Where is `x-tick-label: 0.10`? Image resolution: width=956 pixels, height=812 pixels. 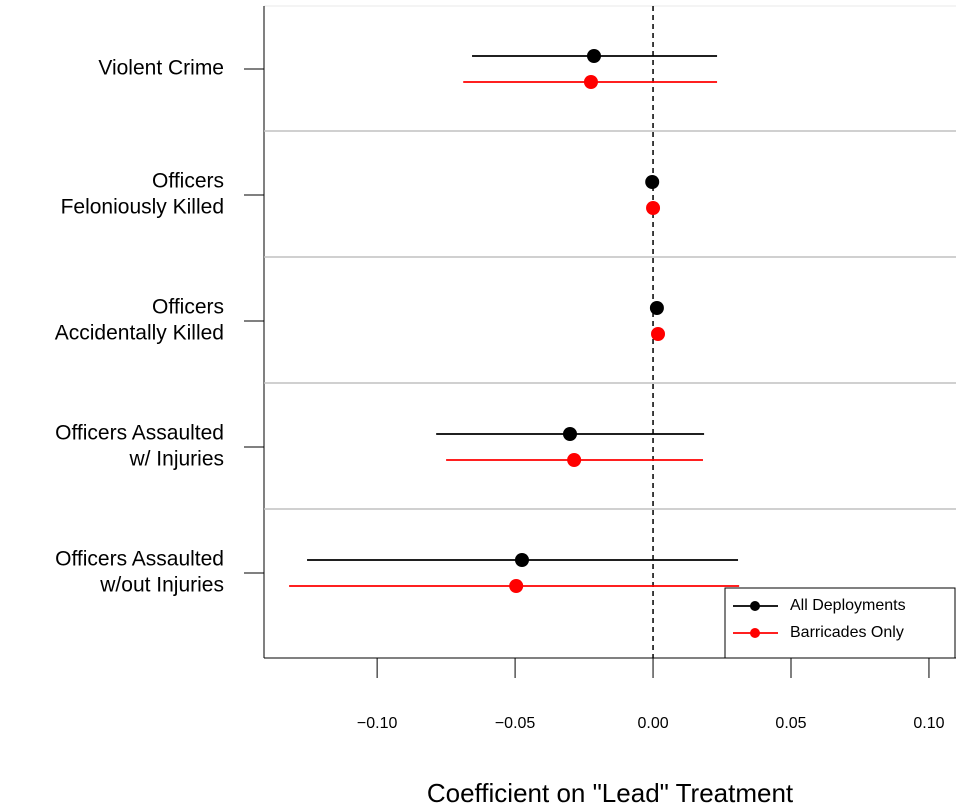
x-tick-label: 0.10 is located at coordinates (928, 723).